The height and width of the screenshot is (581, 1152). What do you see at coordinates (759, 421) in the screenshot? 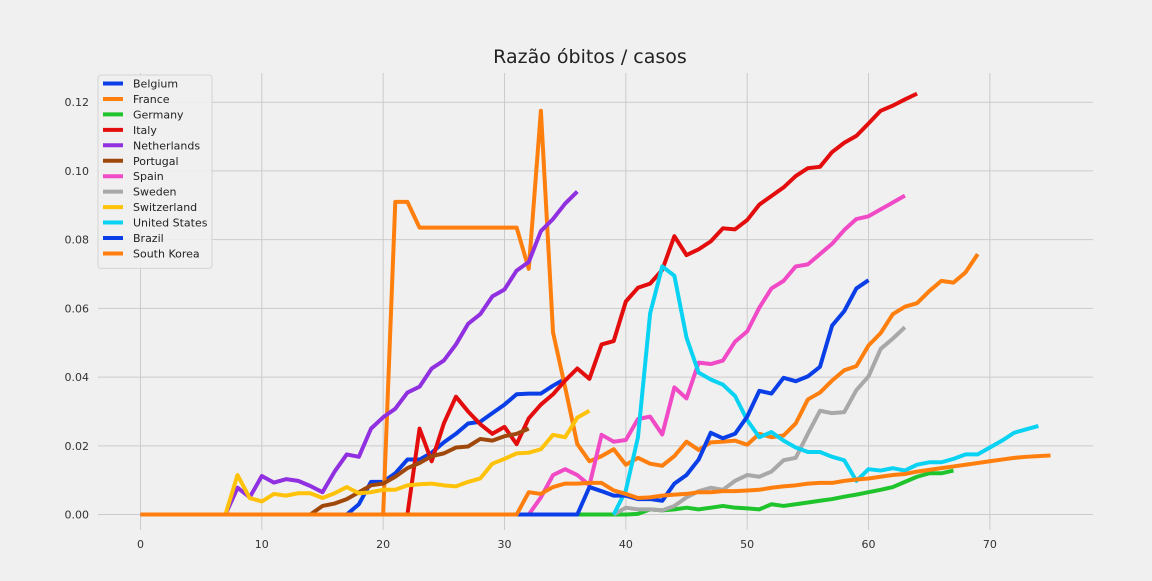
I see `series-line-sweden` at bounding box center [759, 421].